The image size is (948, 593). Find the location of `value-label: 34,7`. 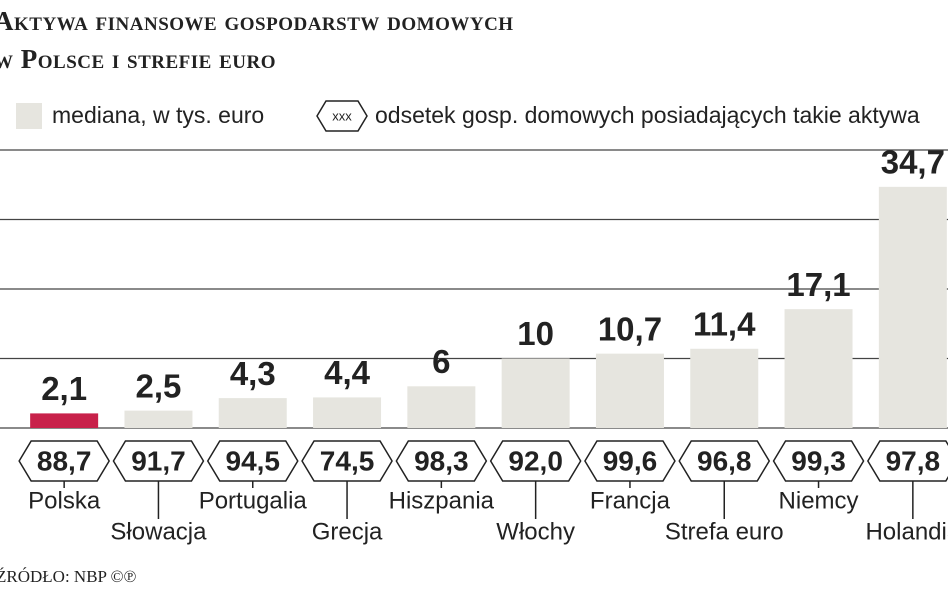

value-label: 34,7 is located at coordinates (913, 162).